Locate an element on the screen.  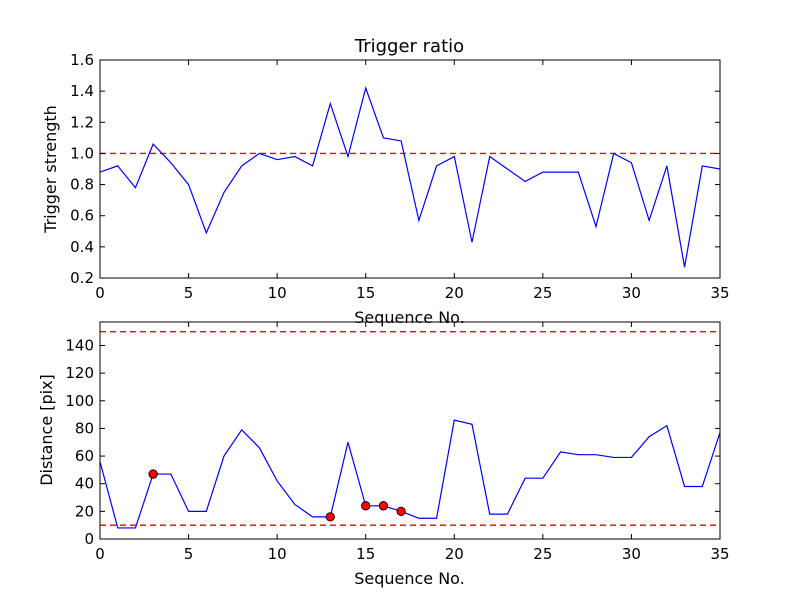
y-tick-label: 100 is located at coordinates (79, 401).